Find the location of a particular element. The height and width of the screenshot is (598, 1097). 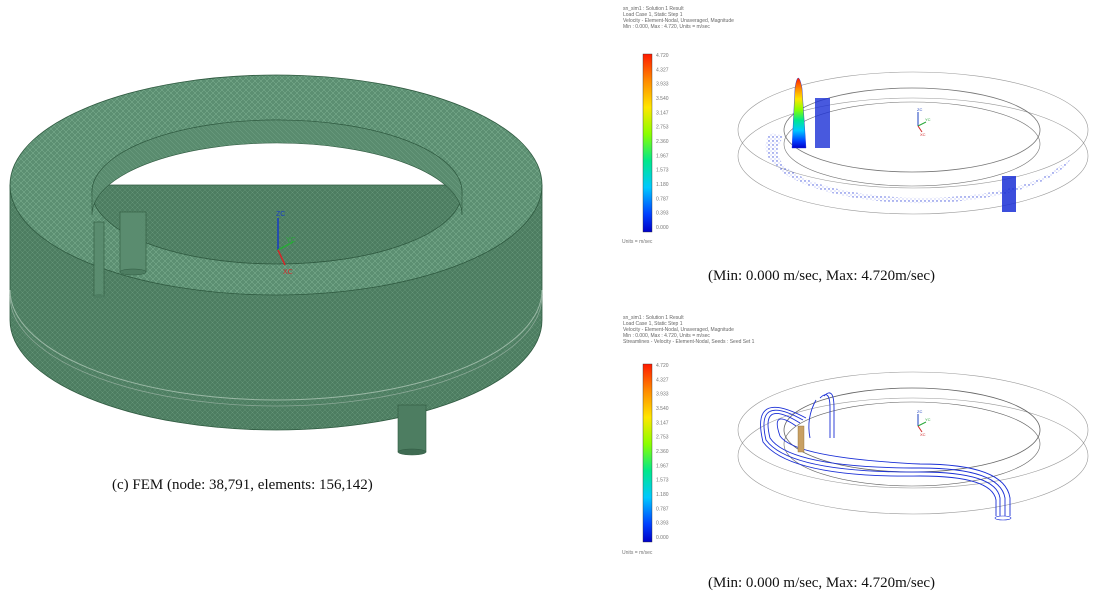

coordinate-triad-bottom: ZC YC XC is located at coordinates (924, 423).